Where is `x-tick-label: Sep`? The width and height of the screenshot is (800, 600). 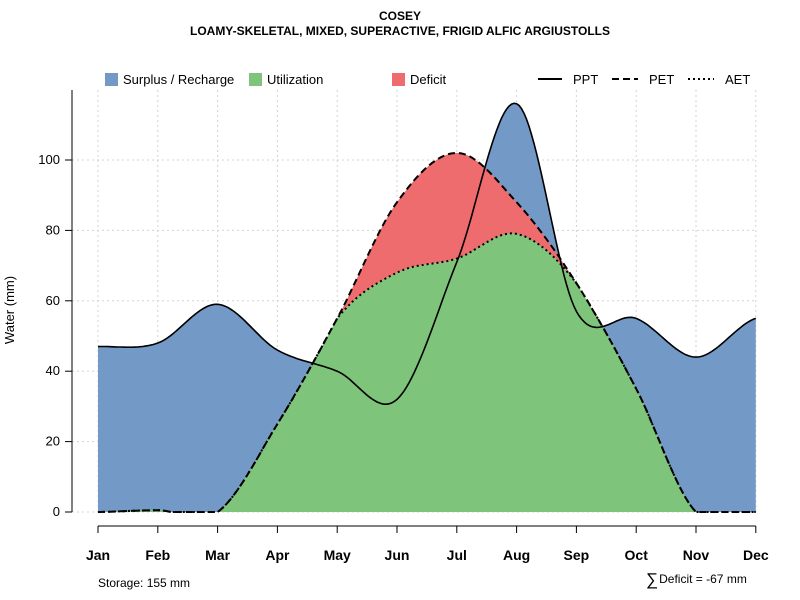 x-tick-label: Sep is located at coordinates (577, 555).